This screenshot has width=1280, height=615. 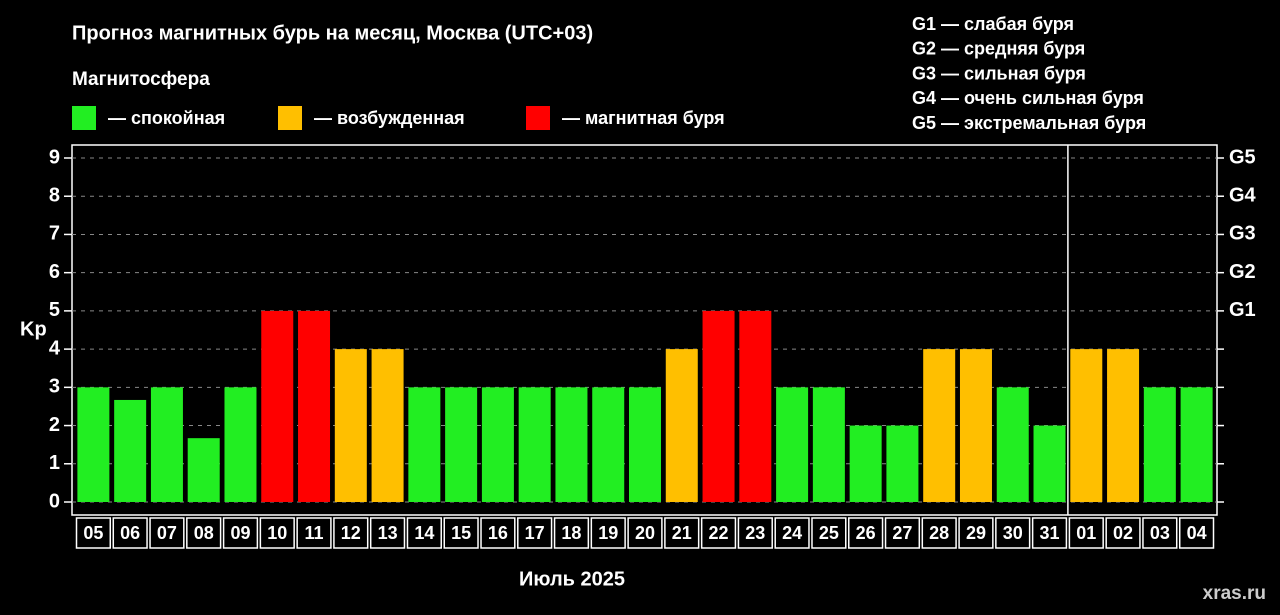 I want to click on y-tick-label: 3, so click(x=54, y=387).